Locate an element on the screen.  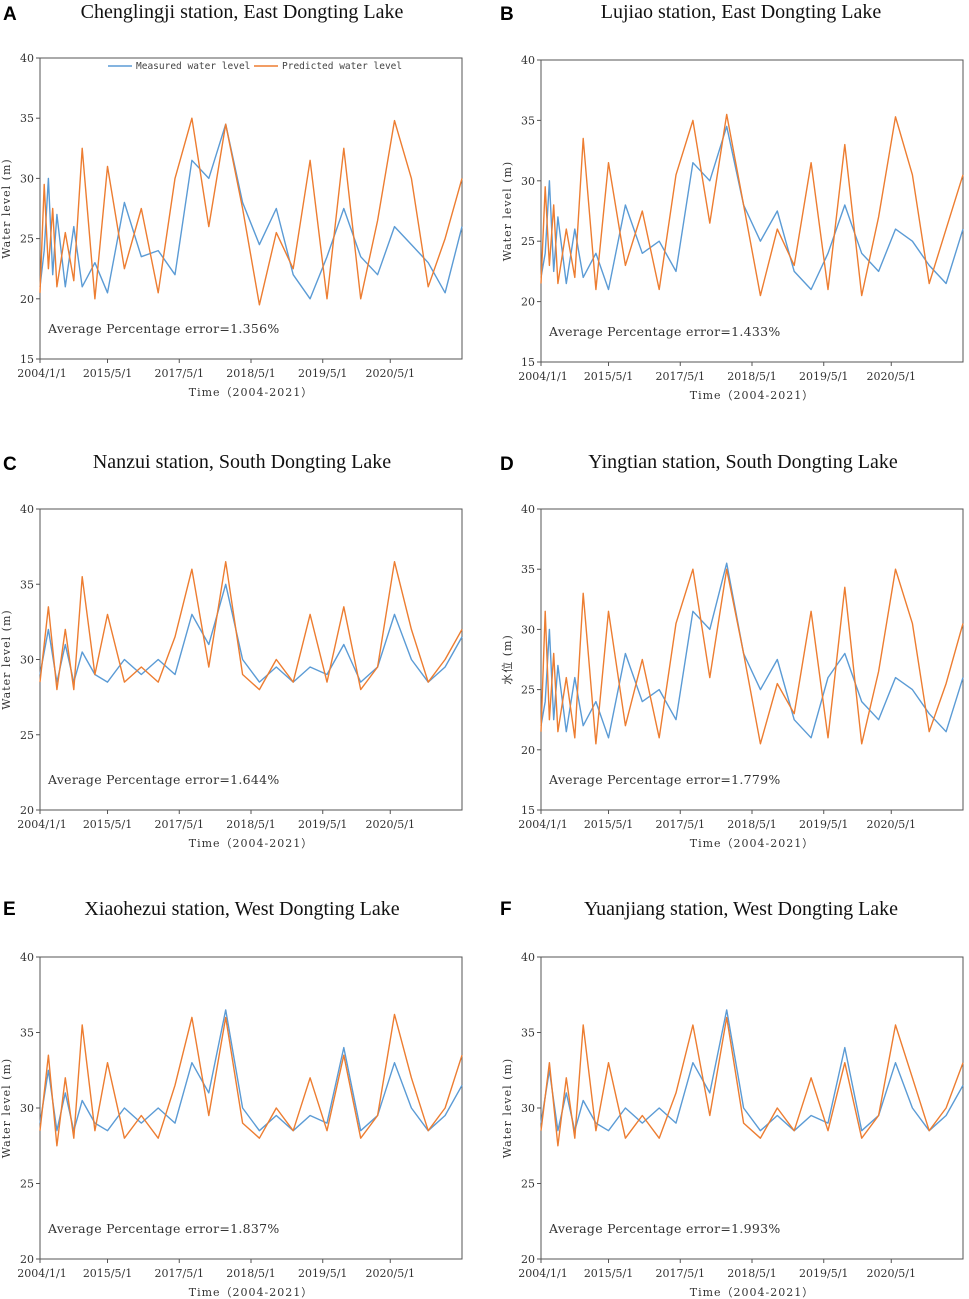
error-annotation: Average Percentage error=1.433% is located at coordinates (664, 331).